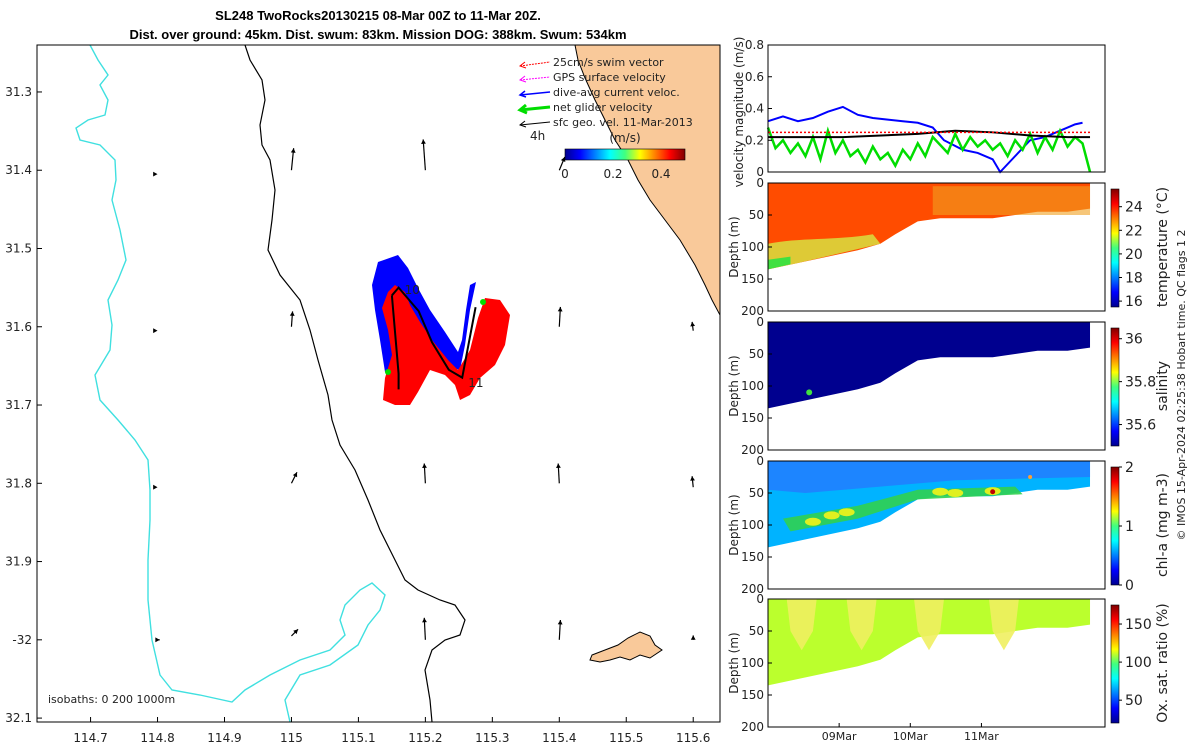  What do you see at coordinates (626, 647) in the screenshot?
I see `rottnest-island` at bounding box center [626, 647].